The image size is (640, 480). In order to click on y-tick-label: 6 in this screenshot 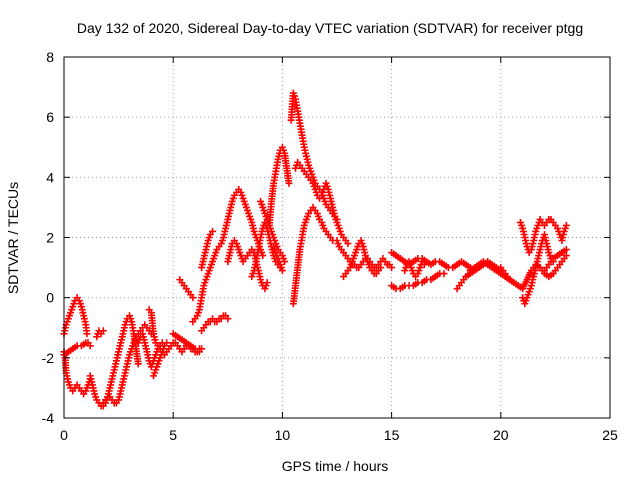, I will do `click(50, 117)`.